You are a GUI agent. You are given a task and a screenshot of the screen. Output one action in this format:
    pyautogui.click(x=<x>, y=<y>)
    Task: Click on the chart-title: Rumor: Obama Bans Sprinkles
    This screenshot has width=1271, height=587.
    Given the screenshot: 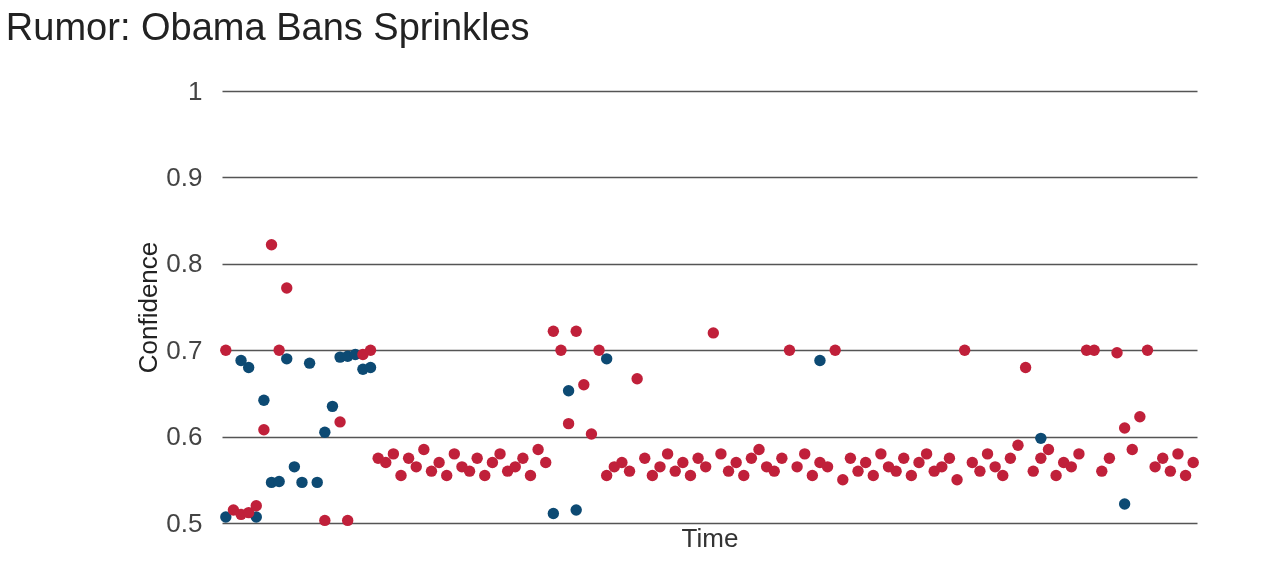 What is the action you would take?
    pyautogui.click(x=267, y=27)
    